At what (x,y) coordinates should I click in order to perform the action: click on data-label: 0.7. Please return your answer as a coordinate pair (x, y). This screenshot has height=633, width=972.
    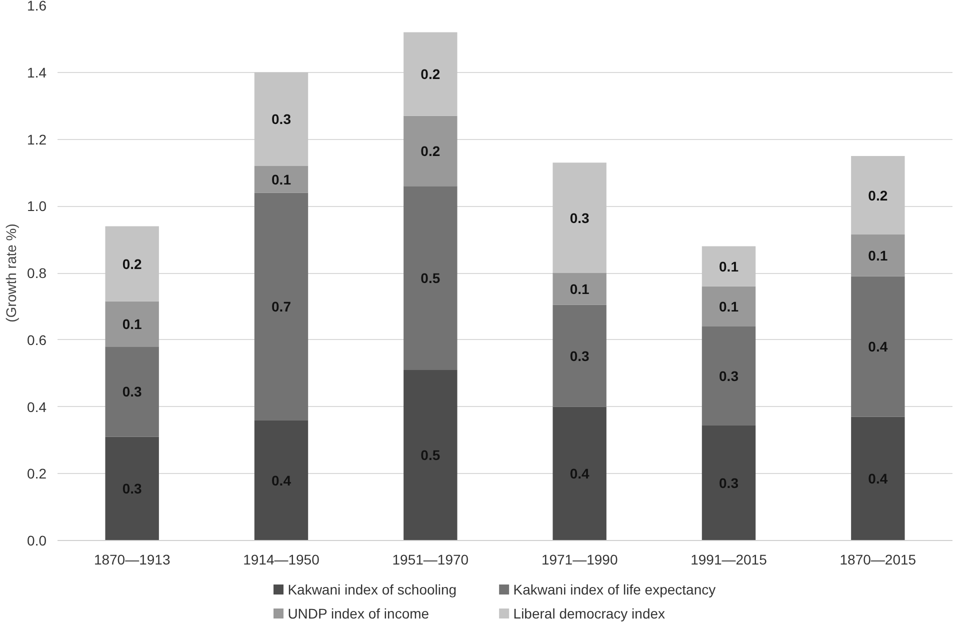
    Looking at the image, I should click on (282, 306).